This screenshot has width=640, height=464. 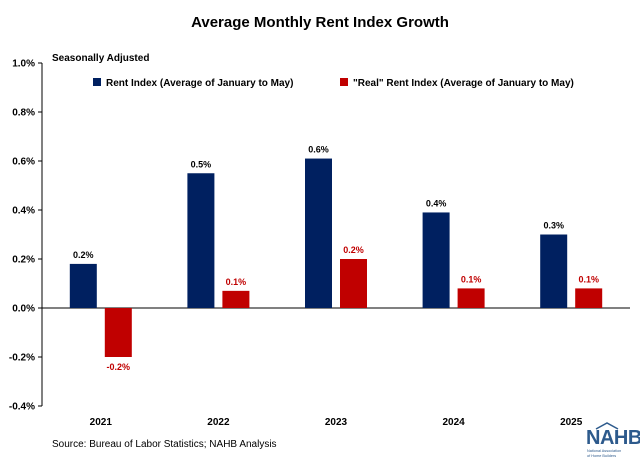 I want to click on y-tick-label: -0.2%, so click(x=22, y=358).